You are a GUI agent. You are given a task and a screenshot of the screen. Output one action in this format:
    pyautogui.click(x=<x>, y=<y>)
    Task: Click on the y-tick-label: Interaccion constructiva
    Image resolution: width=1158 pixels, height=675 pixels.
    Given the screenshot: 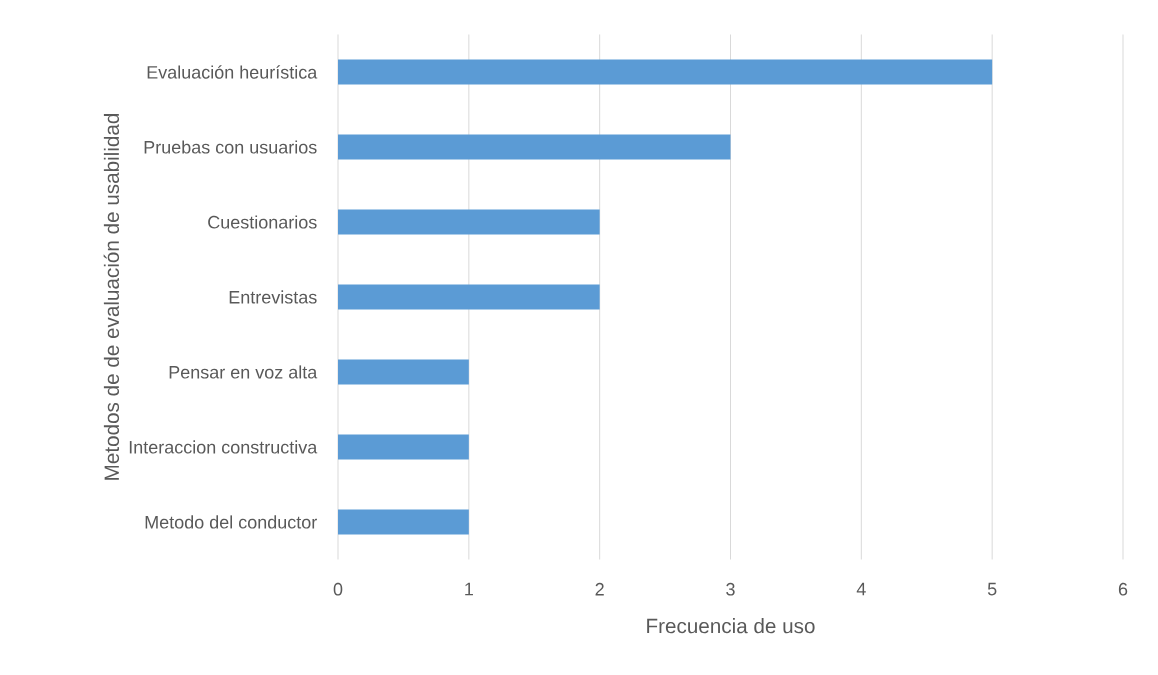 What is the action you would take?
    pyautogui.click(x=223, y=447)
    